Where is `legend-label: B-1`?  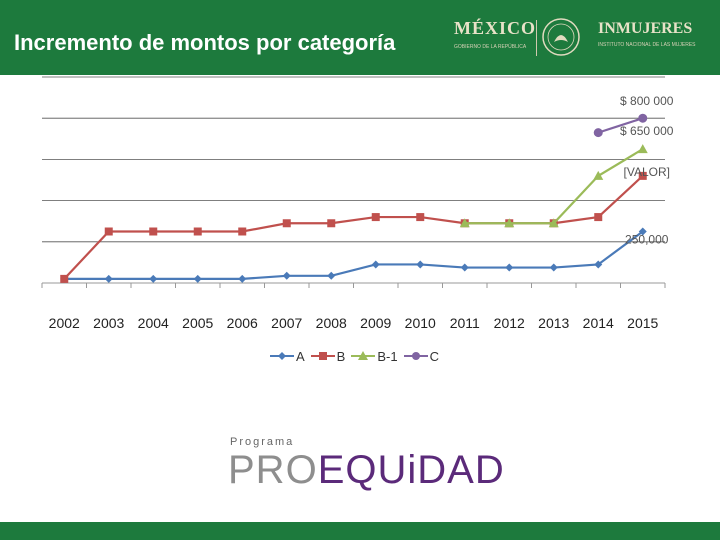 legend-label: B-1 is located at coordinates (387, 356).